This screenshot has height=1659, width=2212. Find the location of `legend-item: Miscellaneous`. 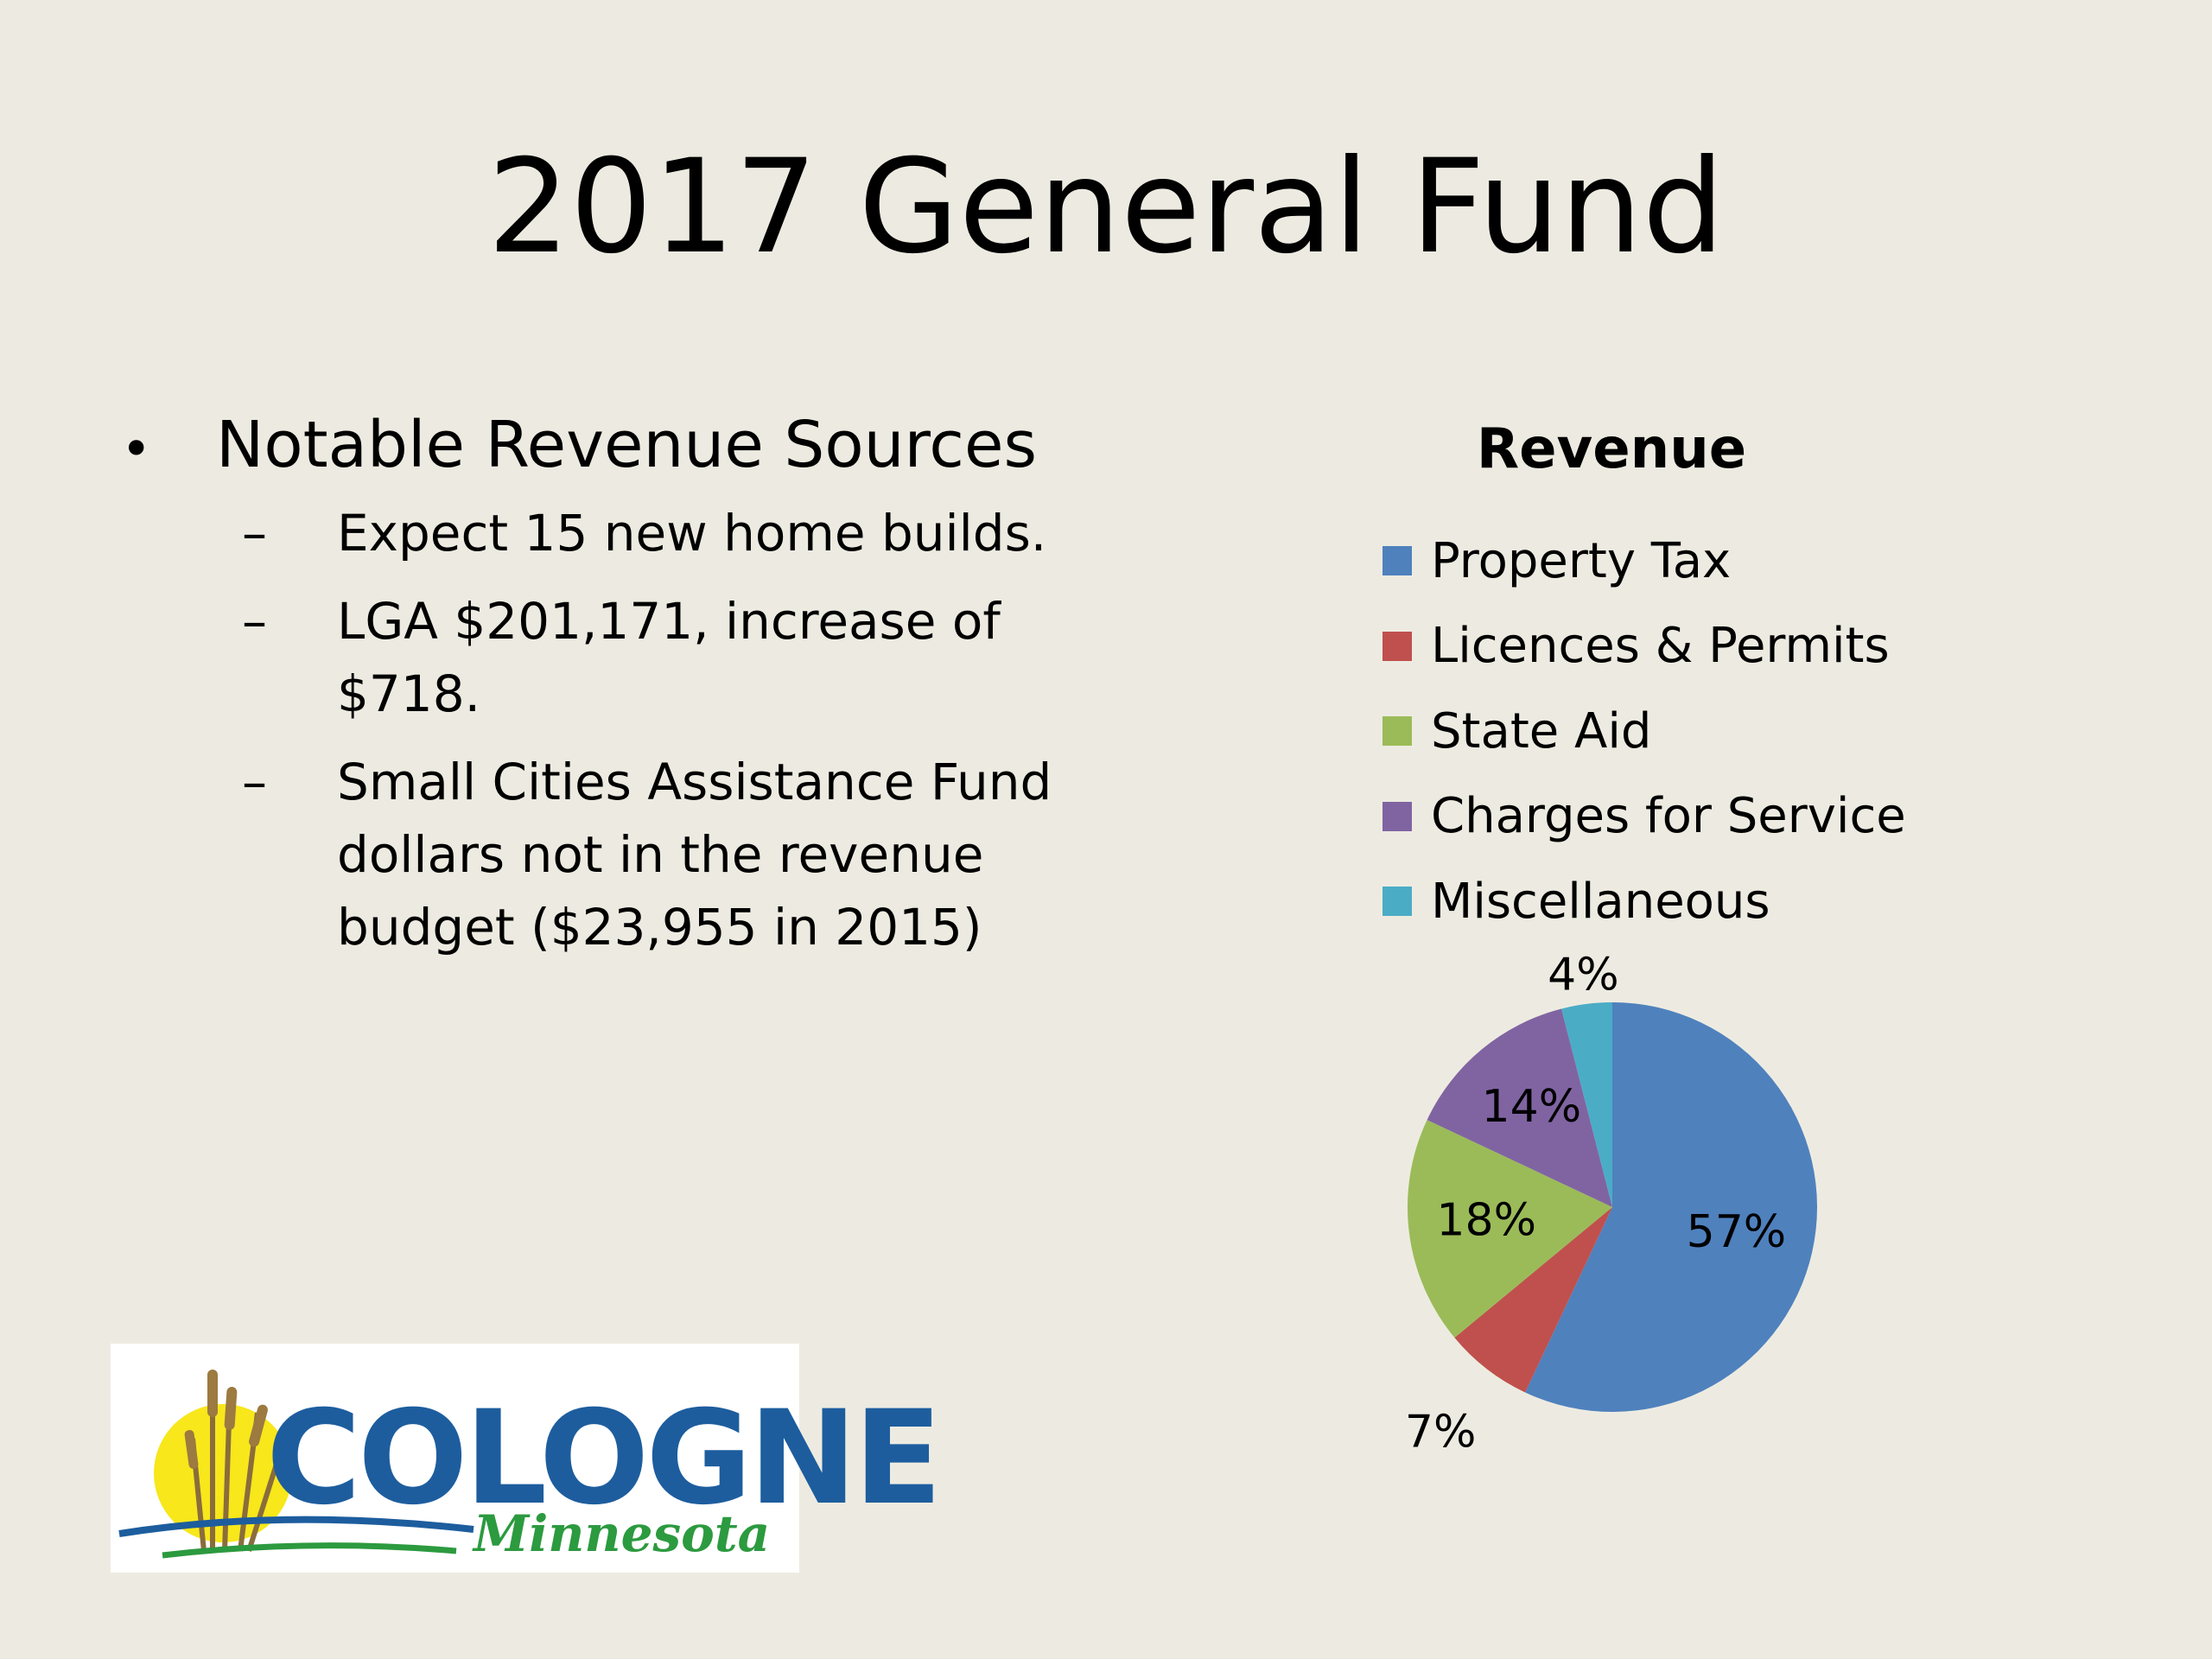

legend-item: Miscellaneous is located at coordinates (1644, 901).